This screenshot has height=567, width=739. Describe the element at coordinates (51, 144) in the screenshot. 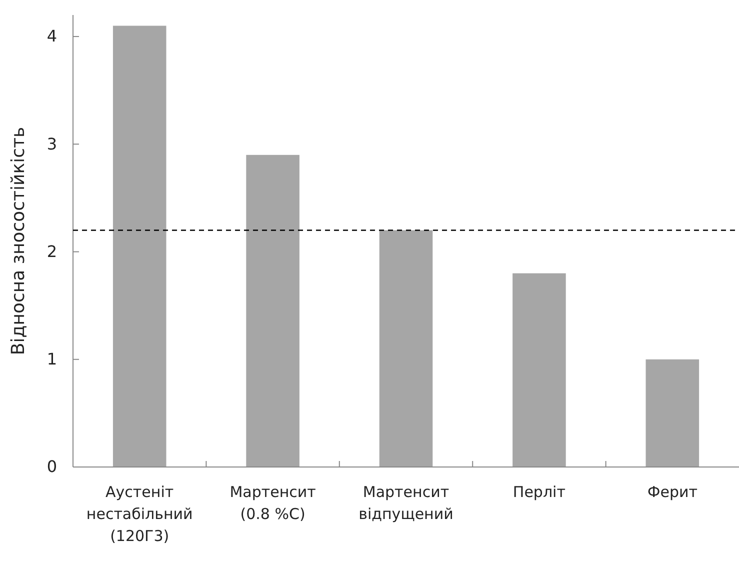

I see `y-tick-label: 3` at that location.